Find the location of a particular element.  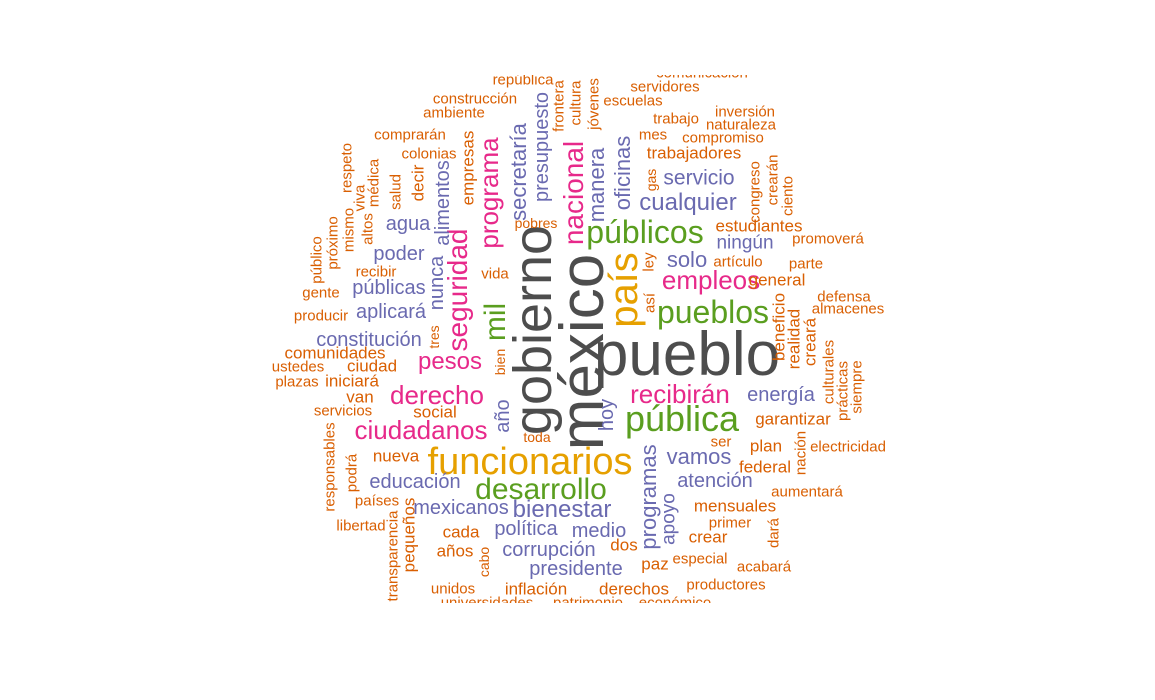

cloud-word: acabará is located at coordinates (764, 567).